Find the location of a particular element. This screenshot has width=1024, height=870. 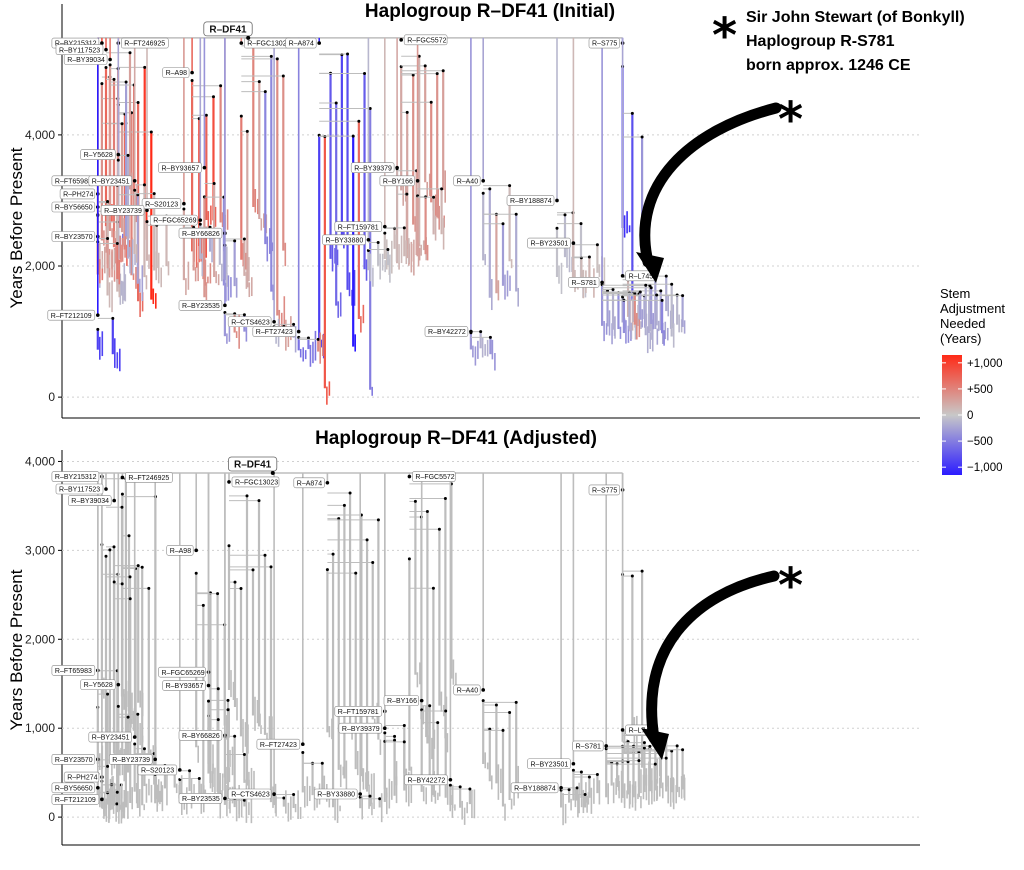

node-label: R–BY39034 is located at coordinates (85, 59).